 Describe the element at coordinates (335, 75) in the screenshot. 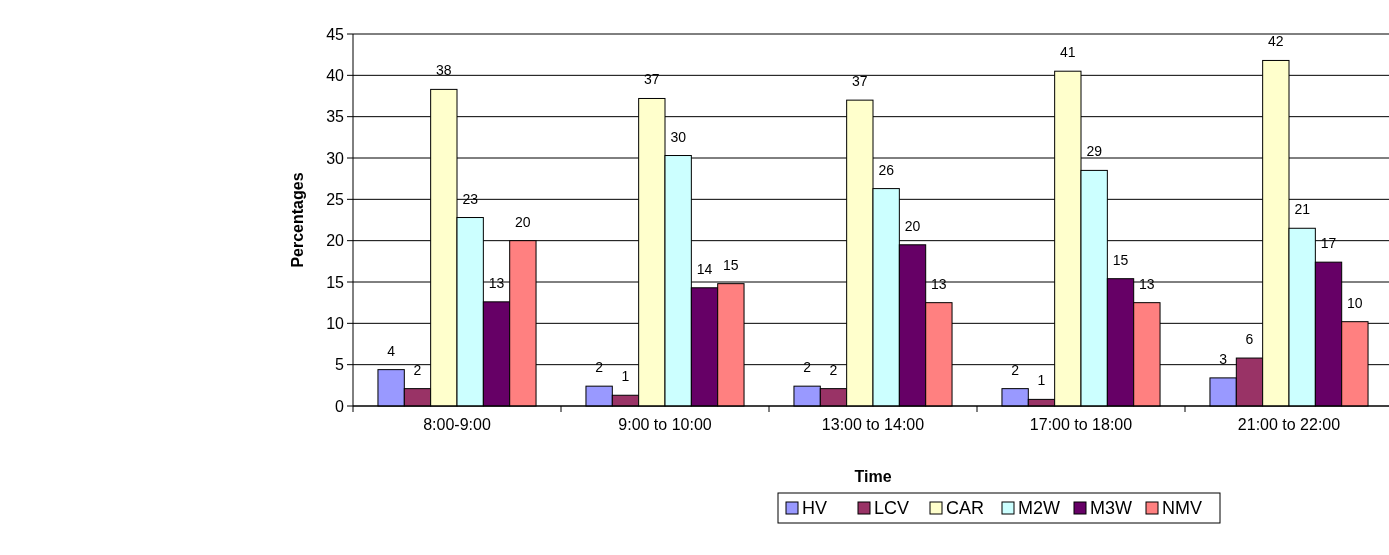

I see `y-tick-label: 40` at that location.